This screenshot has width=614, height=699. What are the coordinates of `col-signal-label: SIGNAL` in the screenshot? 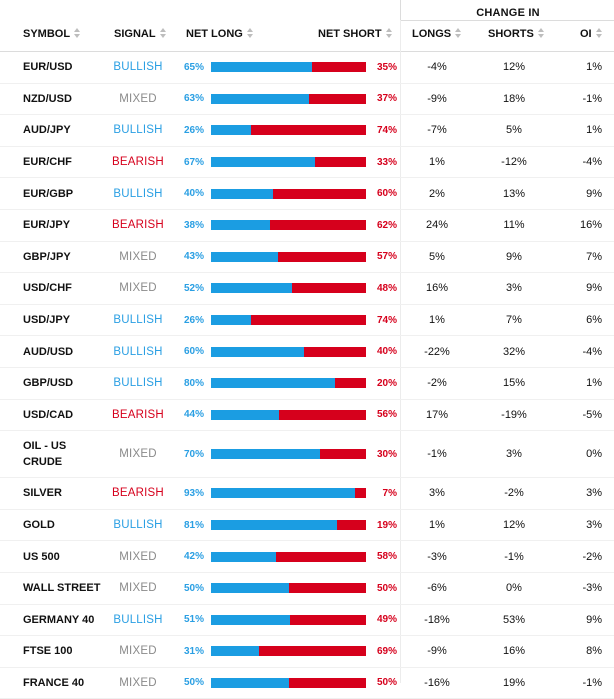 It's located at (135, 34).